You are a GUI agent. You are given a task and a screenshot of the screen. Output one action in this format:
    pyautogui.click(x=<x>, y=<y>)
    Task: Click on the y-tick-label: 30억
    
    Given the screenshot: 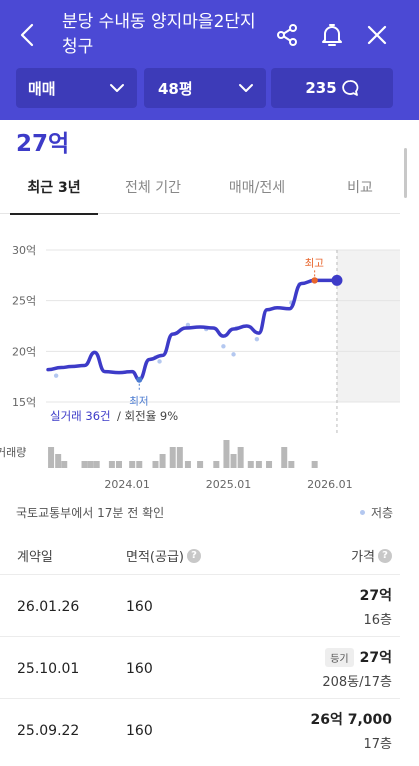 What is the action you would take?
    pyautogui.click(x=24, y=250)
    